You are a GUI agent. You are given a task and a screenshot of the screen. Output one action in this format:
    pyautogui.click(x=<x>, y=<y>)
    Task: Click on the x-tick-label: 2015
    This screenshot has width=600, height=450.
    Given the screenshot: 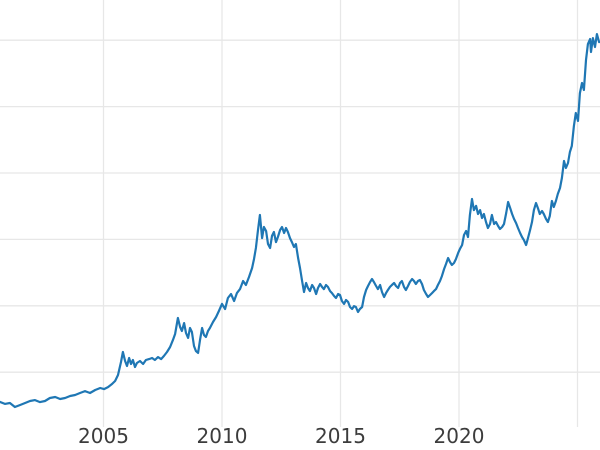 What is the action you would take?
    pyautogui.click(x=340, y=436)
    